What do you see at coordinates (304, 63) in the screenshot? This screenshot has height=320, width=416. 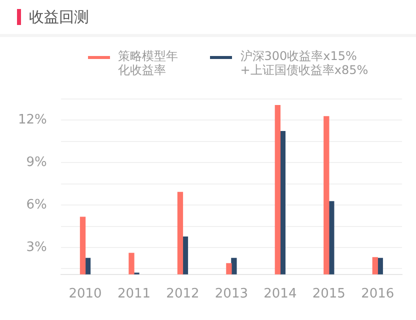 I see `legend-label: 沪深300收益率x15%+上证国债收益率x85%` at bounding box center [304, 63].